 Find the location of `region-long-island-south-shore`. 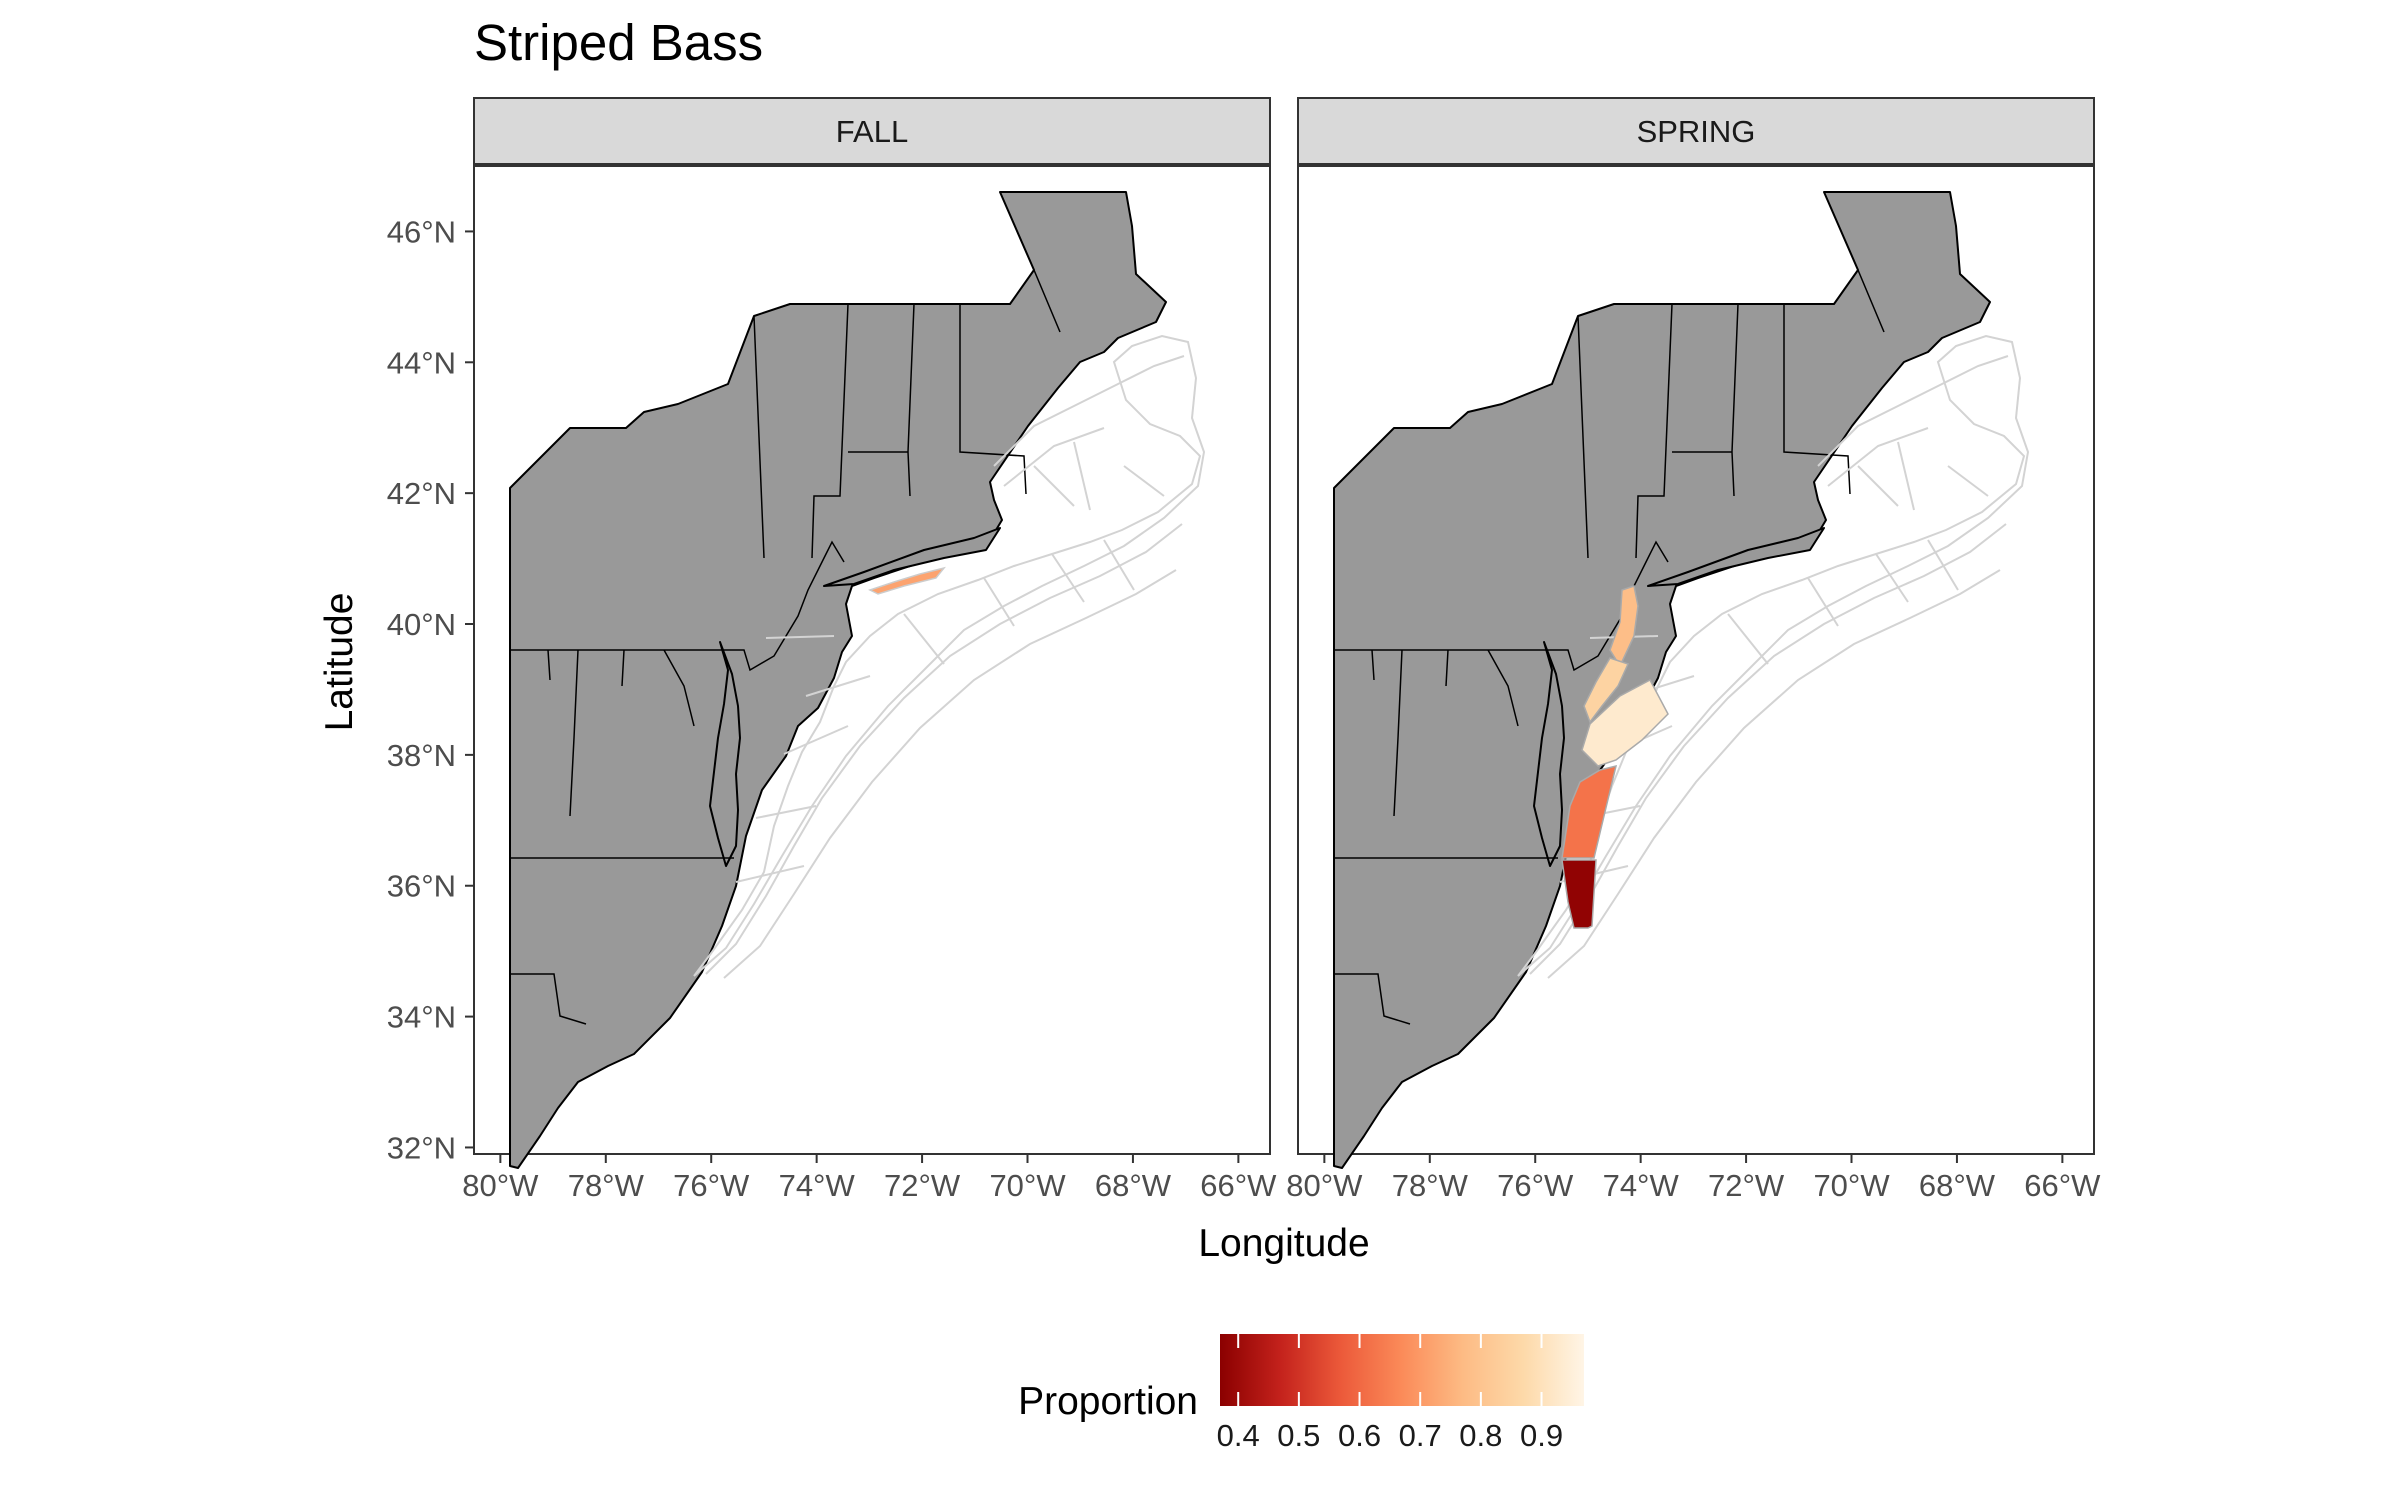

region-long-island-south-shore is located at coordinates (907, 580).